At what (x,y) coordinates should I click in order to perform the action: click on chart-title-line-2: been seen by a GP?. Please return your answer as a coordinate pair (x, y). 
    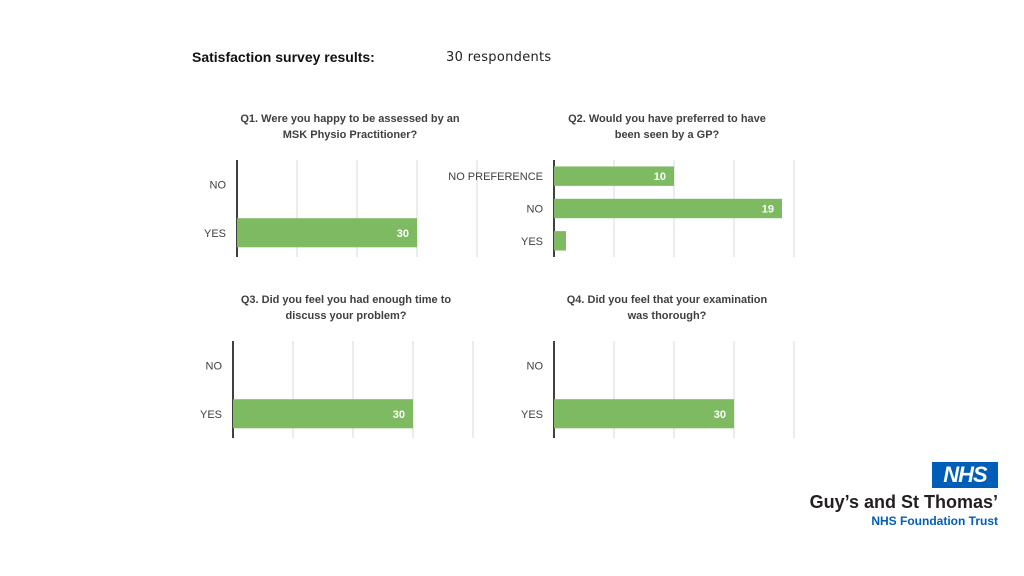
    Looking at the image, I should click on (667, 135).